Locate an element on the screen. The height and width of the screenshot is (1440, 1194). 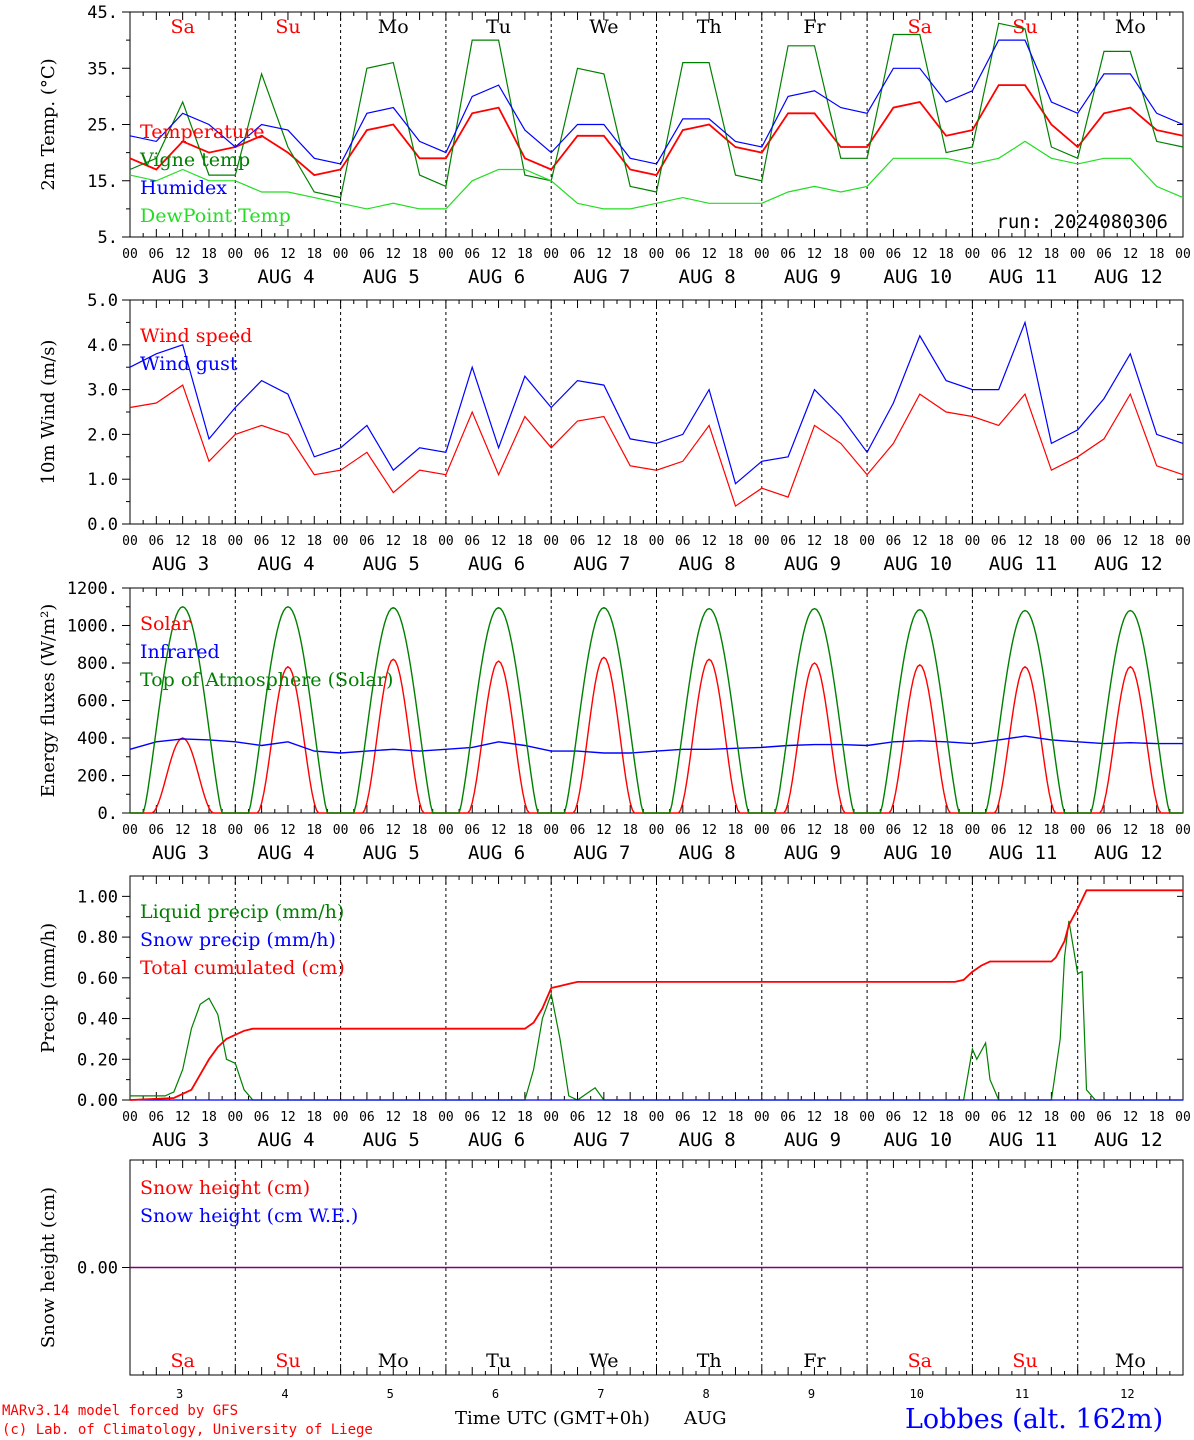
day-name: Fr is located at coordinates (814, 27).